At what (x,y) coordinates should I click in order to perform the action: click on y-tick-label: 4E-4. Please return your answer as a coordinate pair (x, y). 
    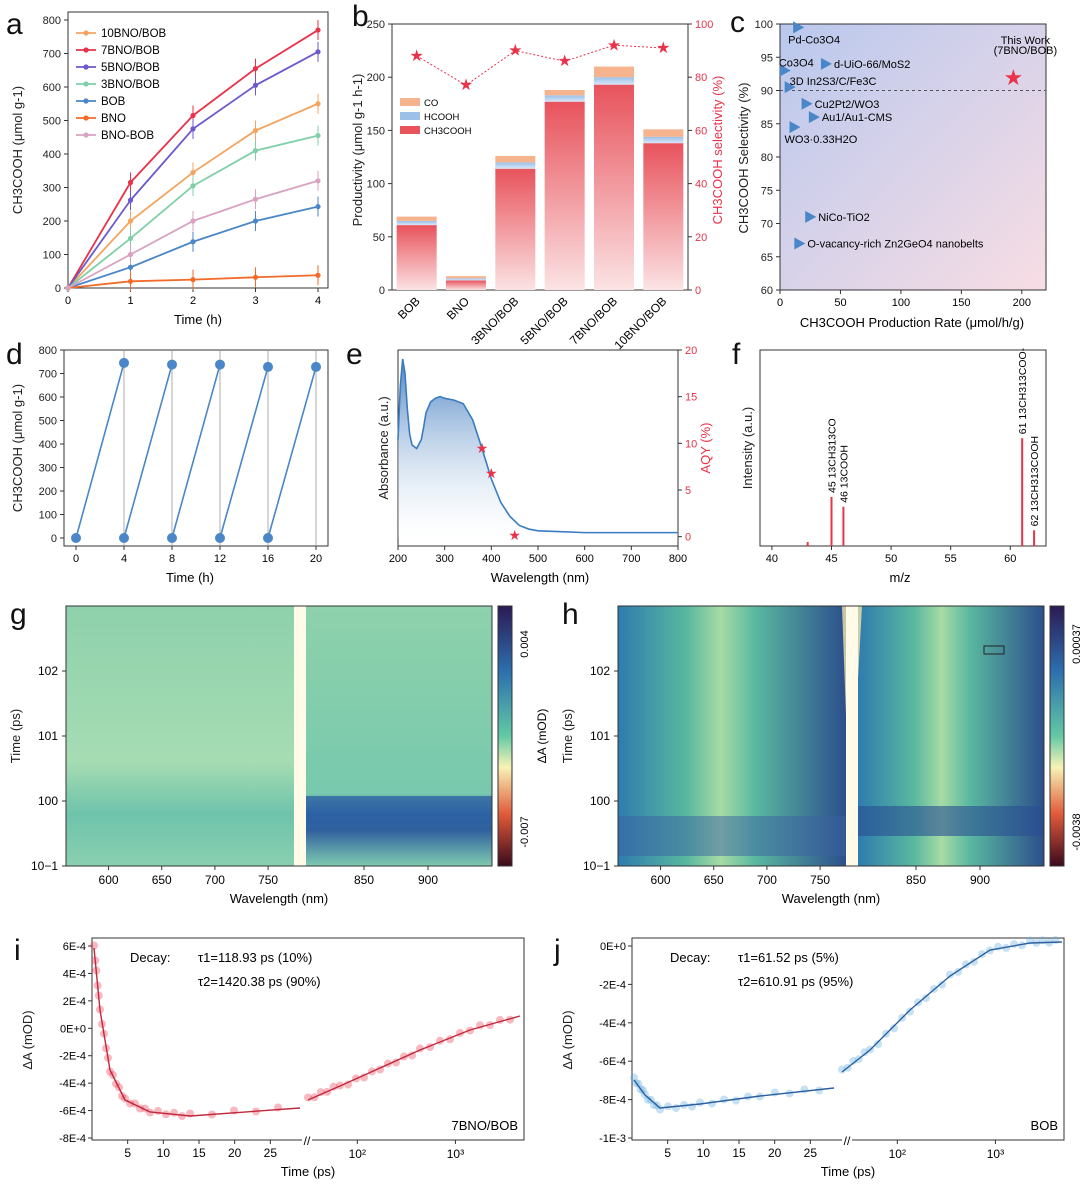
    Looking at the image, I should click on (74, 974).